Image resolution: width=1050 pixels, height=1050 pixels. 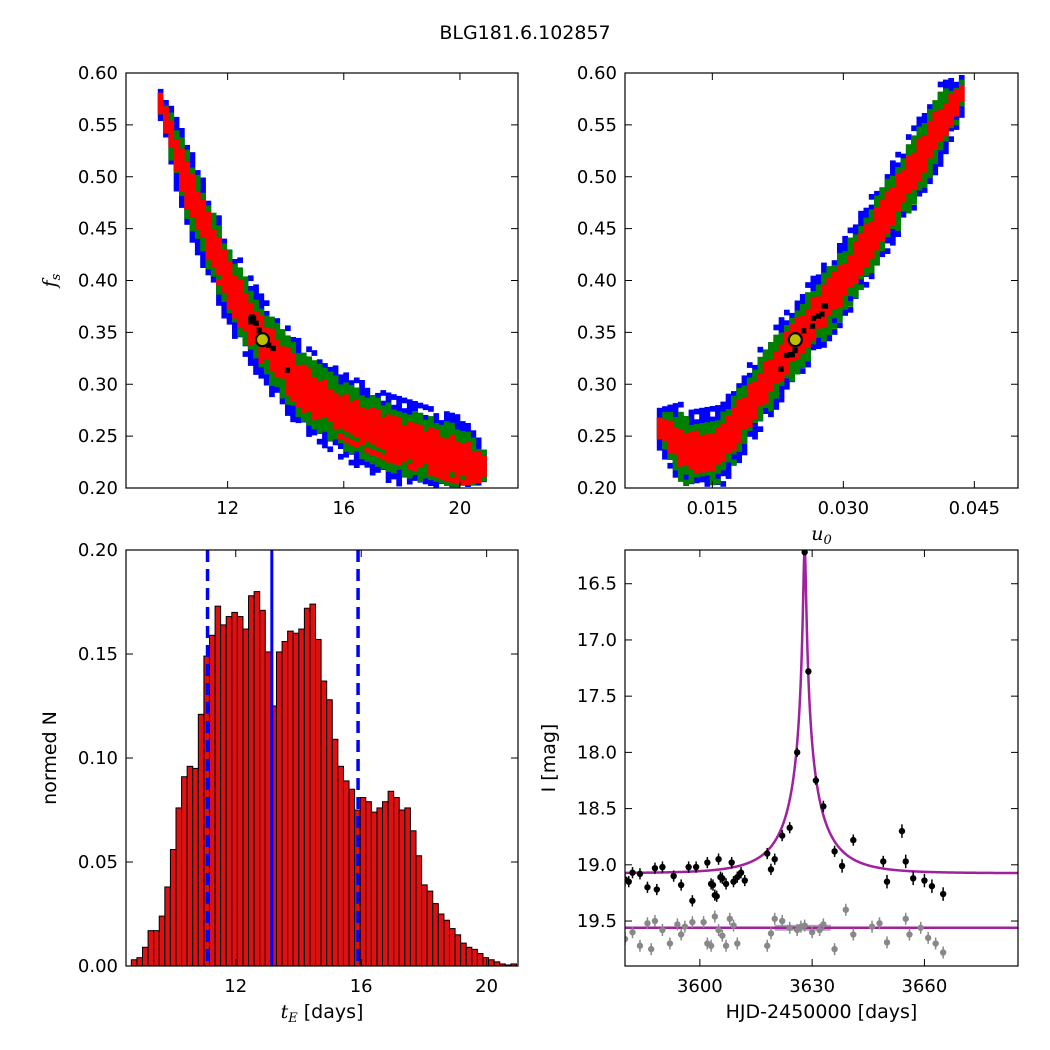 What do you see at coordinates (98, 758) in the screenshot?
I see `y-tick-label: 0.10` at bounding box center [98, 758].